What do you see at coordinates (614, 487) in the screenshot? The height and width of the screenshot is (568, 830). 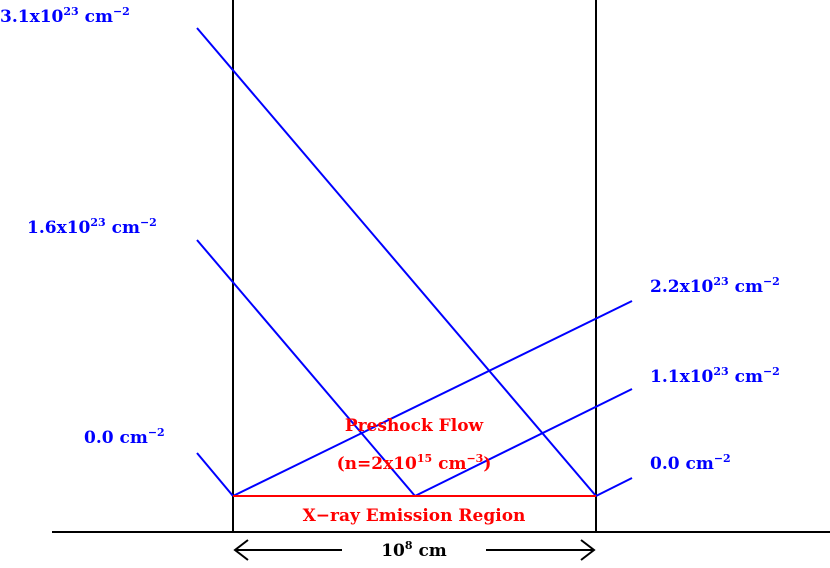 I see `ray-right-bottom` at bounding box center [614, 487].